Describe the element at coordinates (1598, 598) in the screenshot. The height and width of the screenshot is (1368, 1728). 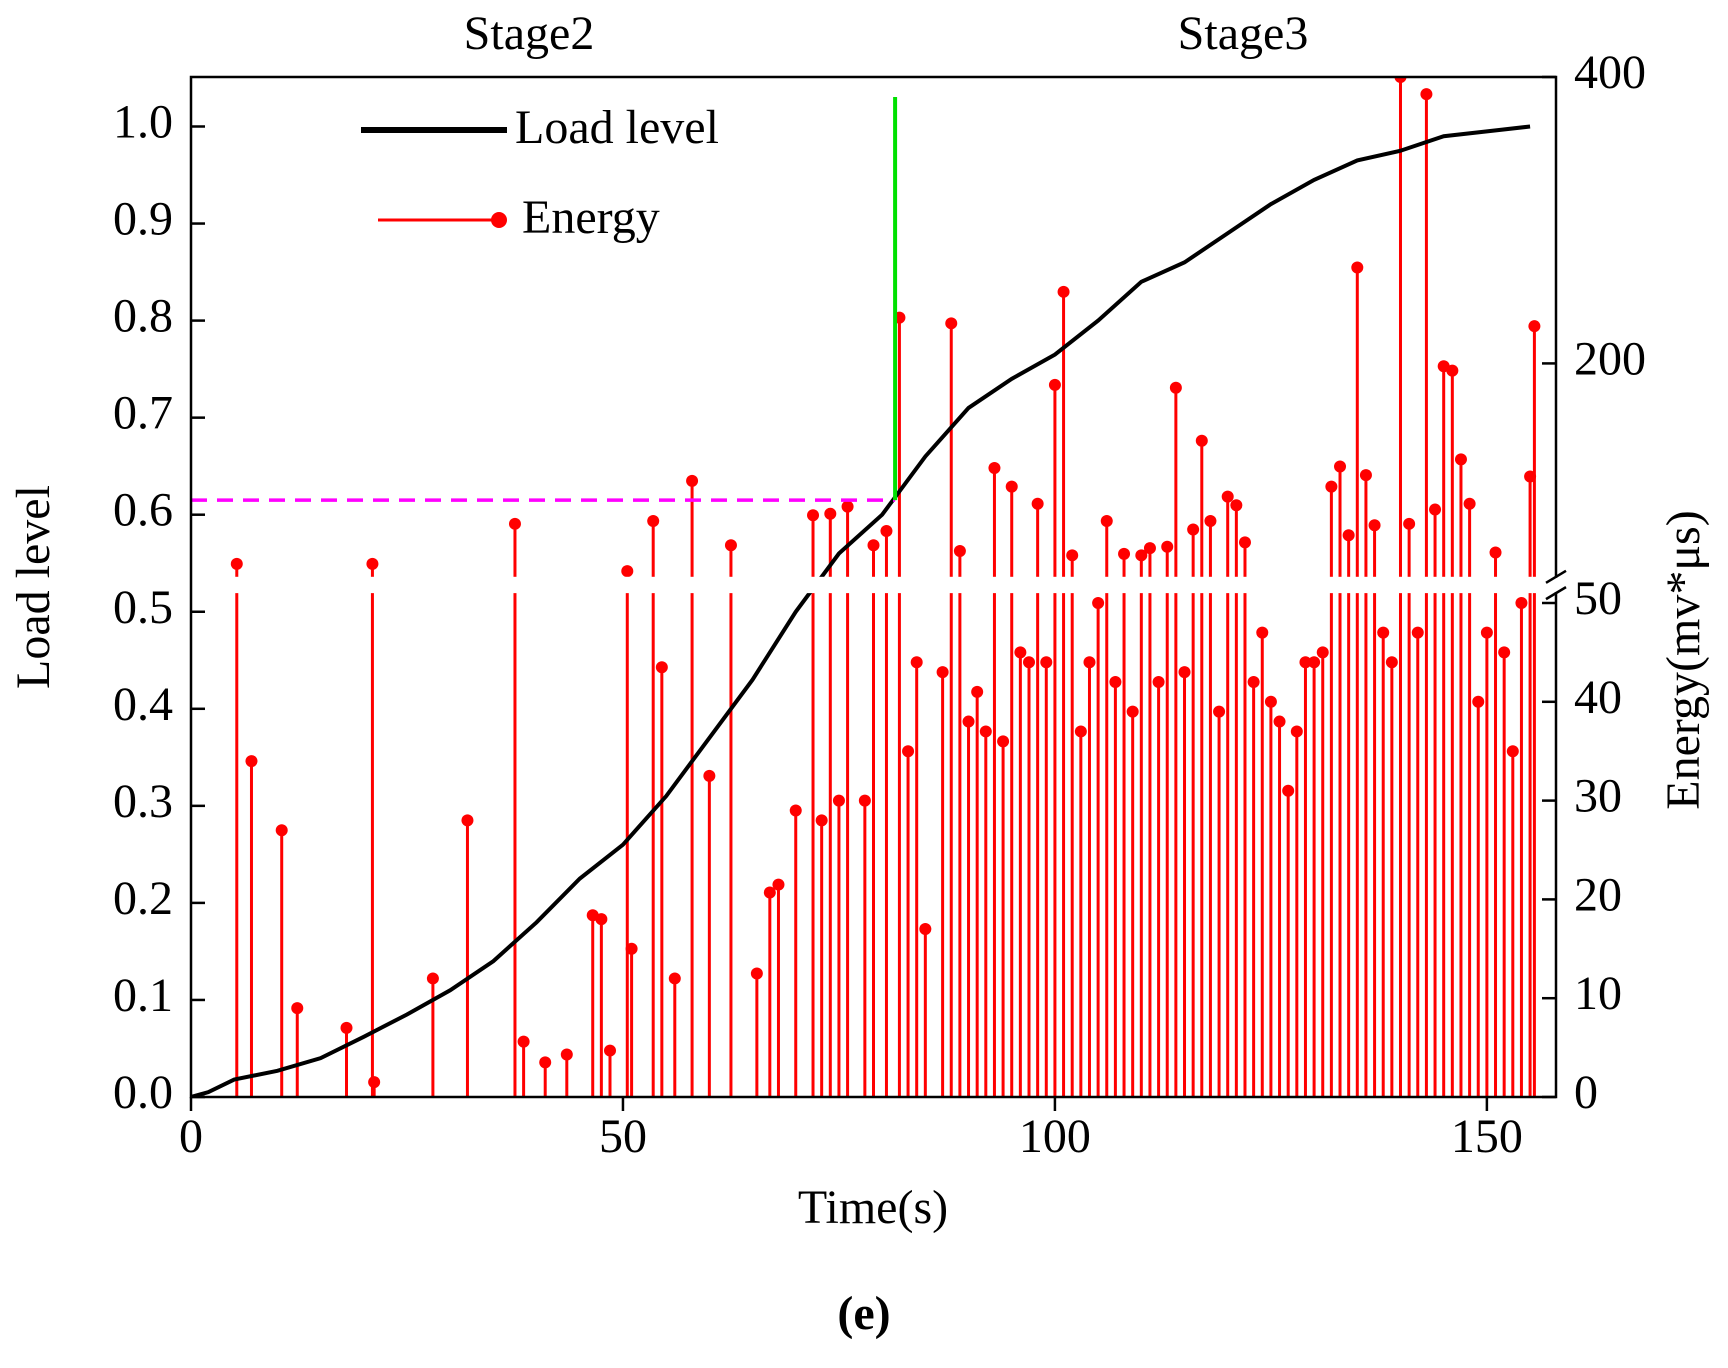
I see `y2-tick-label: 50` at that location.